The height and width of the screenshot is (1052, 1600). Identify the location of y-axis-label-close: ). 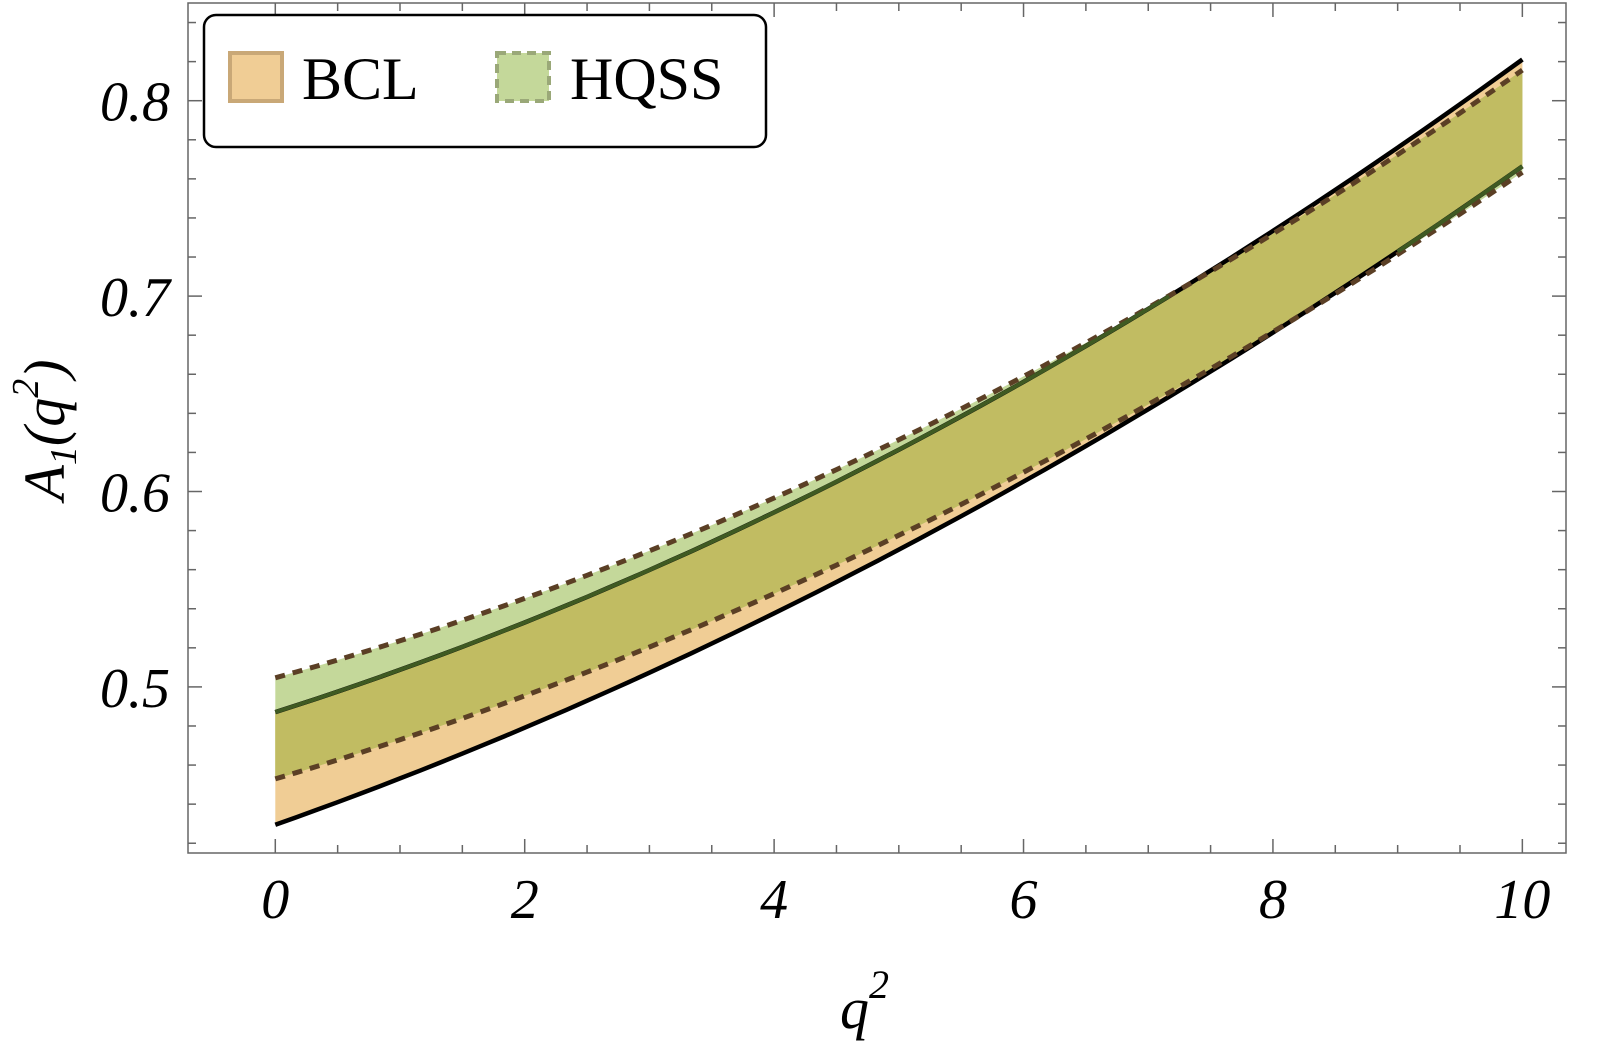
(44, 370).